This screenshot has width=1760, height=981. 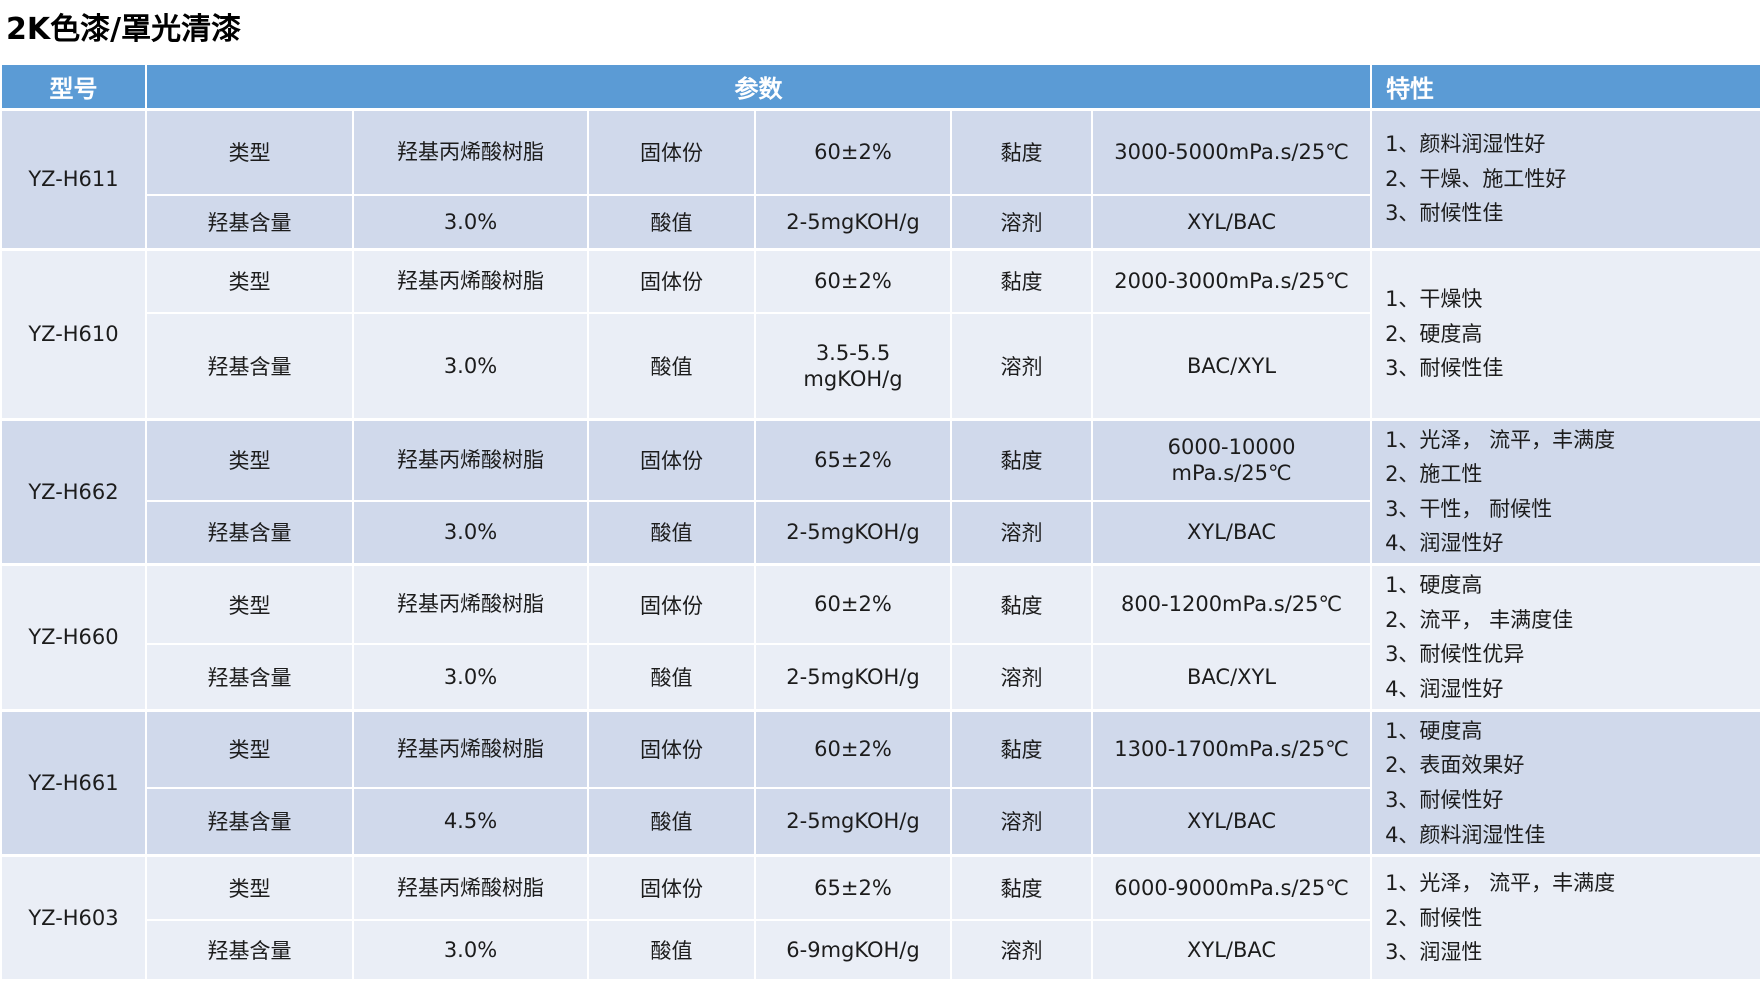 What do you see at coordinates (73, 87) in the screenshot?
I see `header-model: 型号` at bounding box center [73, 87].